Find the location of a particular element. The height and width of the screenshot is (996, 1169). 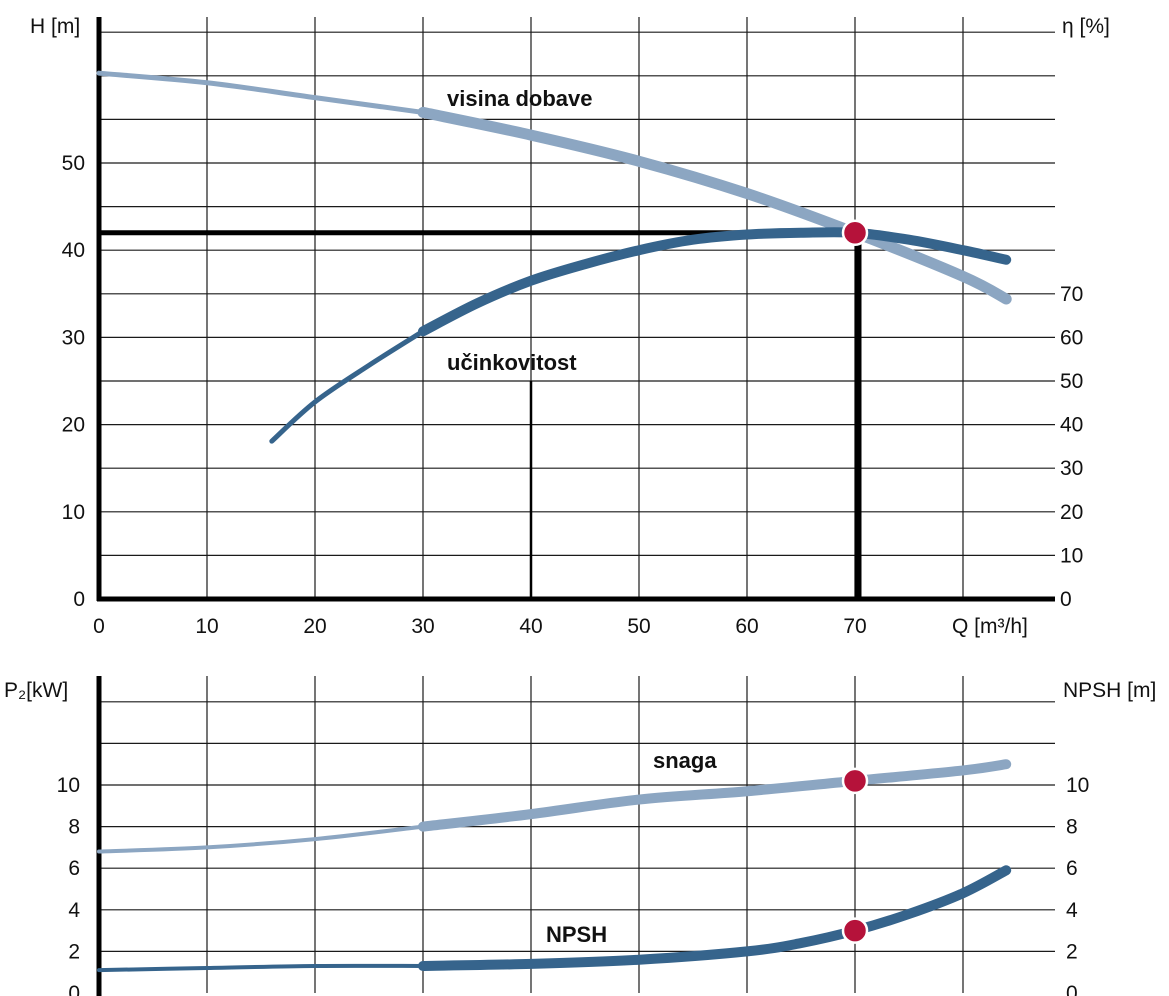

top-y-left-tick-label: 30 is located at coordinates (73, 337).